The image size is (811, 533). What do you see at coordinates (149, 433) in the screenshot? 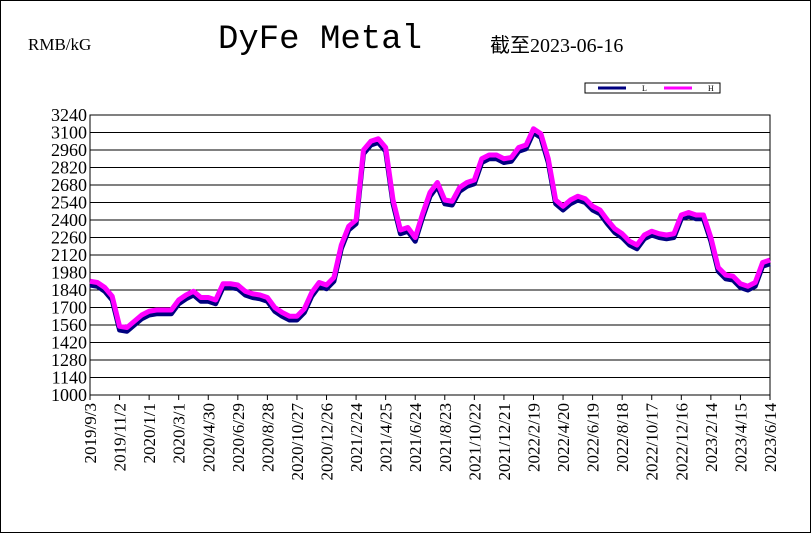
I see `x-tick-label: 2020/1/1` at bounding box center [149, 433].